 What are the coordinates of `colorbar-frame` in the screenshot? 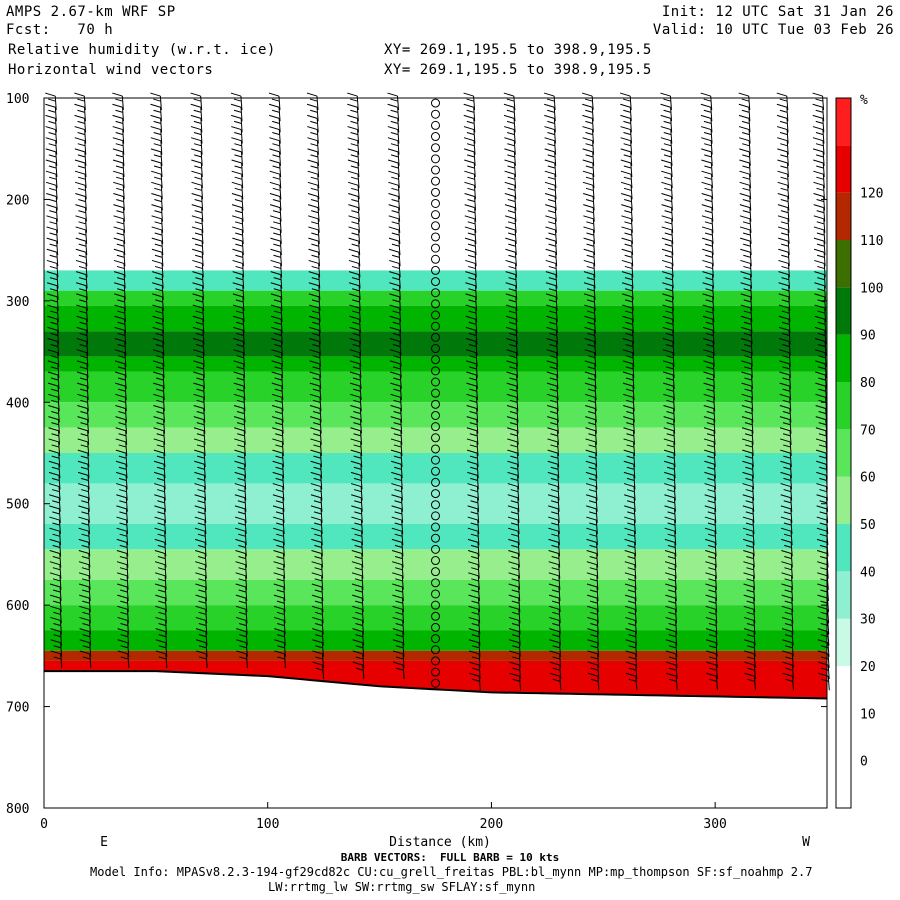 It's located at (843, 453).